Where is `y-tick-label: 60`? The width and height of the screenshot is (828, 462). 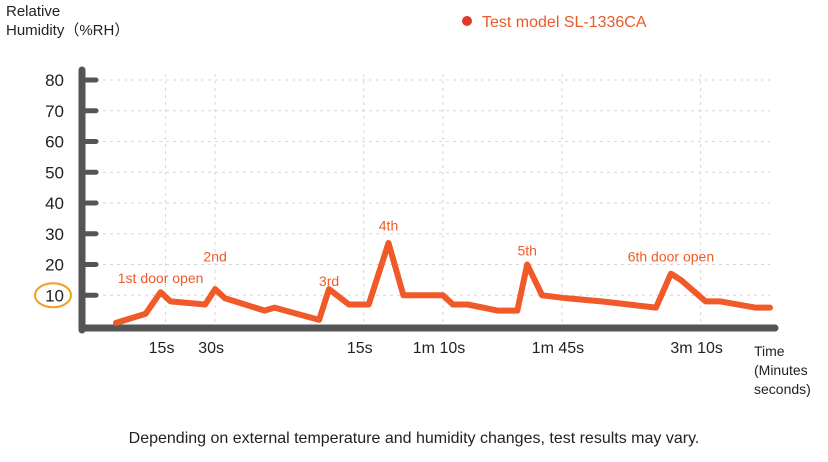 y-tick-label: 60 is located at coordinates (54, 142).